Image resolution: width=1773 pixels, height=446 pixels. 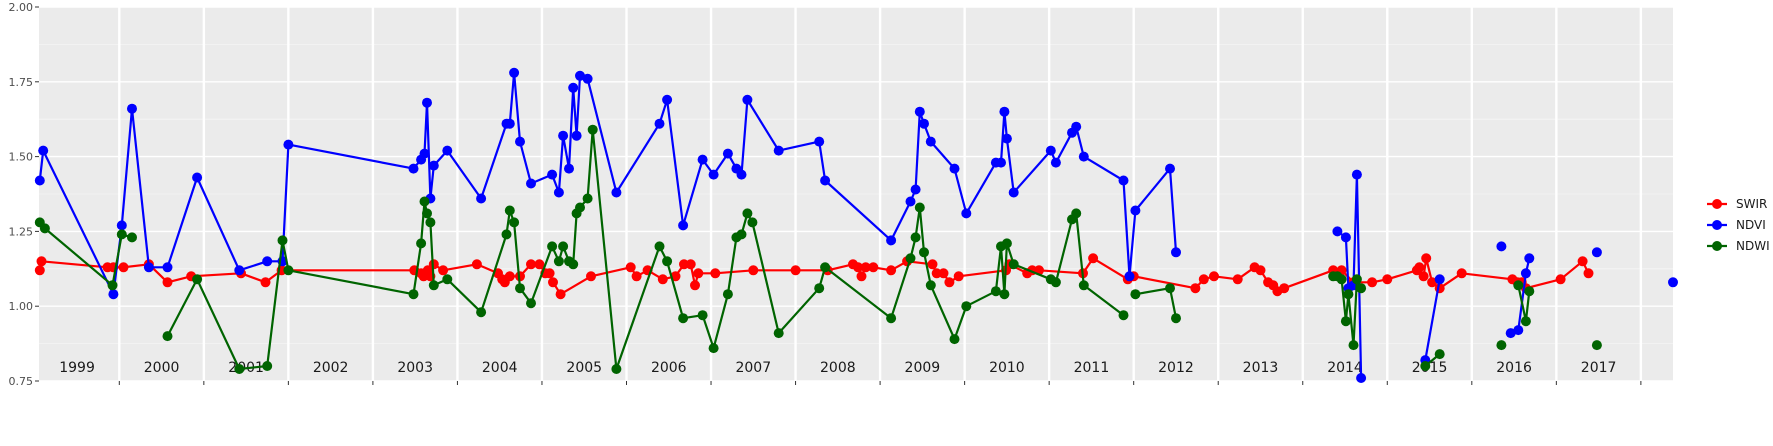 I want to click on year-label: 2004, so click(x=500, y=368).